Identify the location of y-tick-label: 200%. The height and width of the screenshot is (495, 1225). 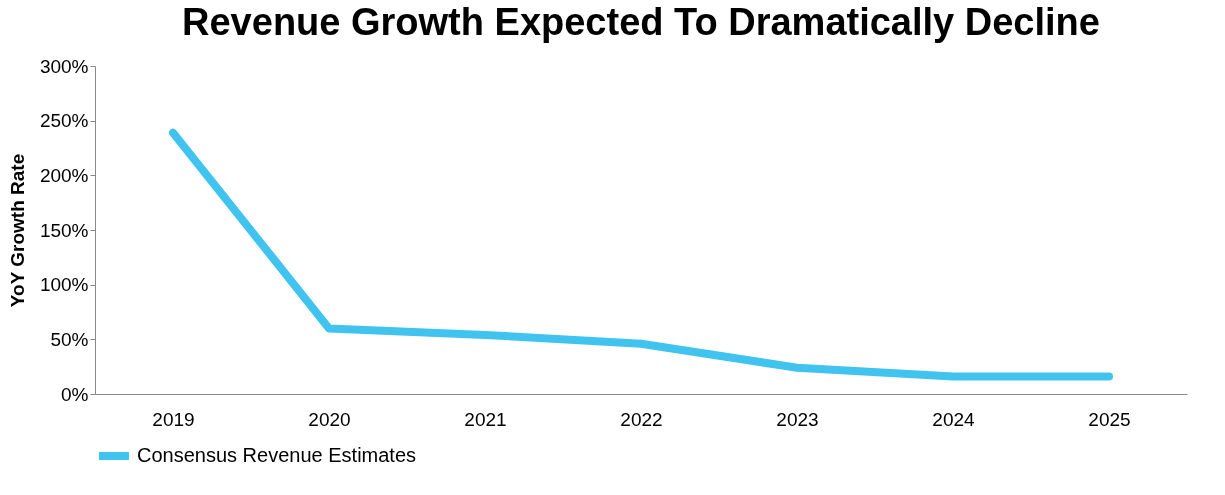
(64, 175).